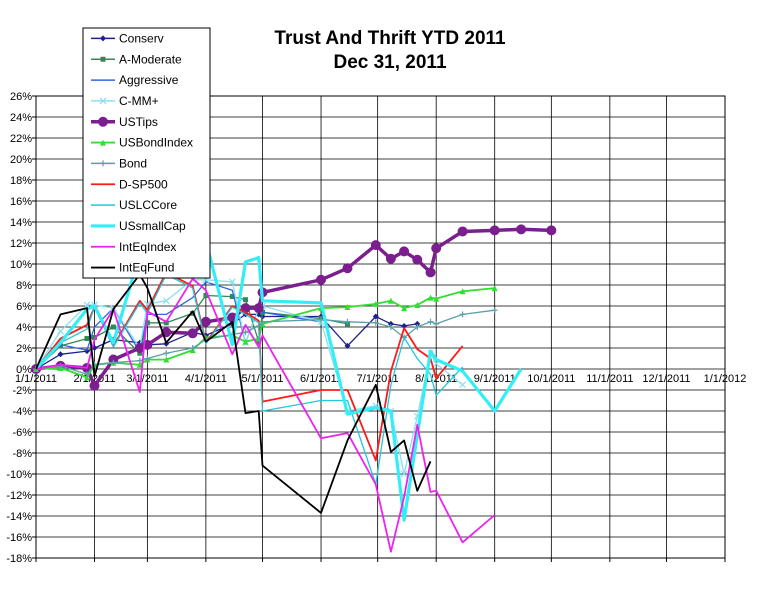 The width and height of the screenshot is (780, 605). Describe the element at coordinates (147, 247) in the screenshot. I see `legend-label: IntEqIndex` at that location.